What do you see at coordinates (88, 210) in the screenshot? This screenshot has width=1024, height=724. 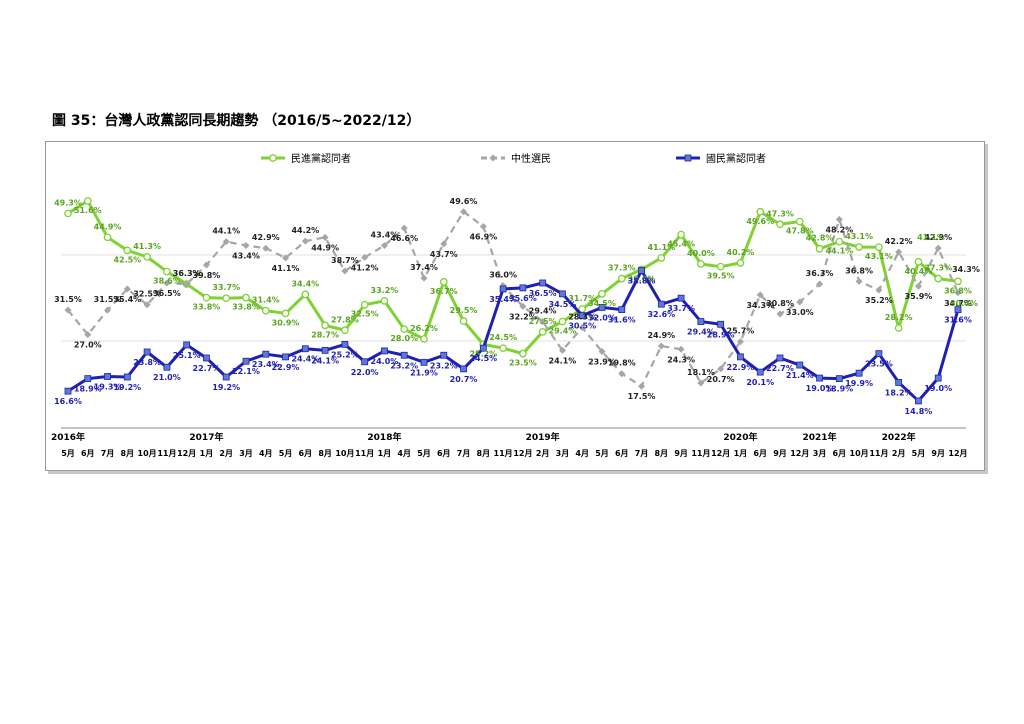 I see `data-label: 51.6%` at bounding box center [88, 210].